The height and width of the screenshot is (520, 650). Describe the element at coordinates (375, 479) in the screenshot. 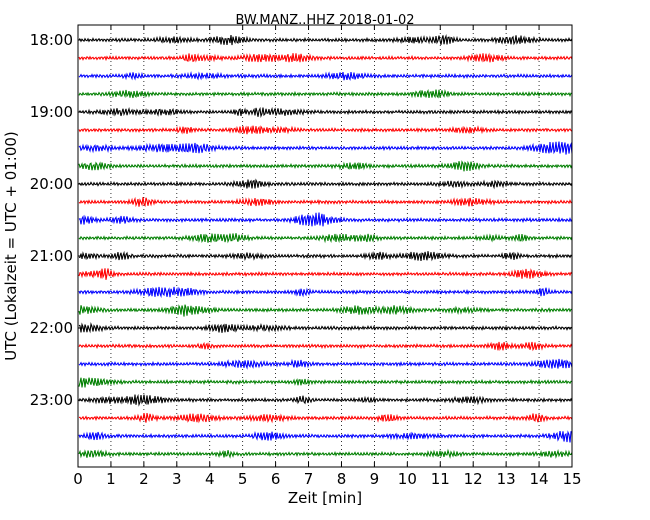

I see `x-tick-label: 9` at that location.